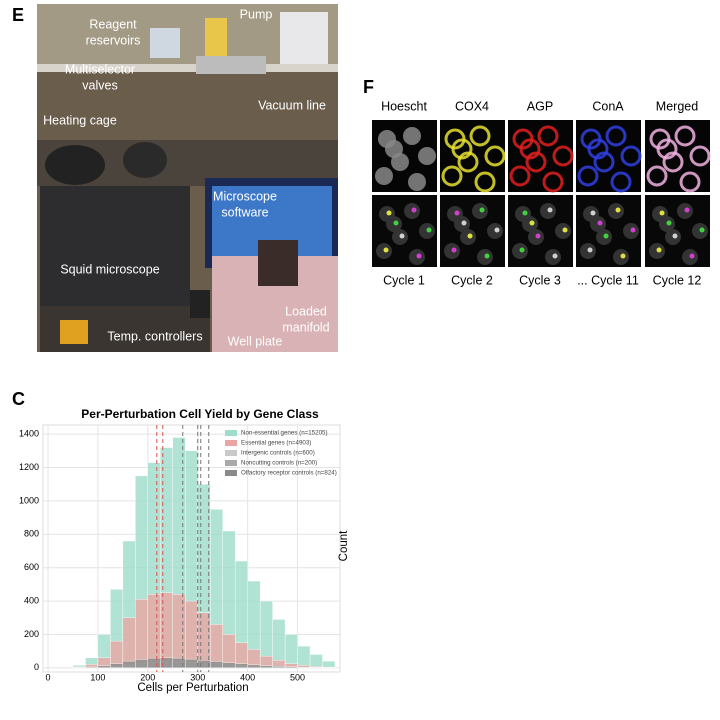 This screenshot has width=720, height=720. What do you see at coordinates (113, 24) in the screenshot?
I see `photo-annotation: Reagent` at bounding box center [113, 24].